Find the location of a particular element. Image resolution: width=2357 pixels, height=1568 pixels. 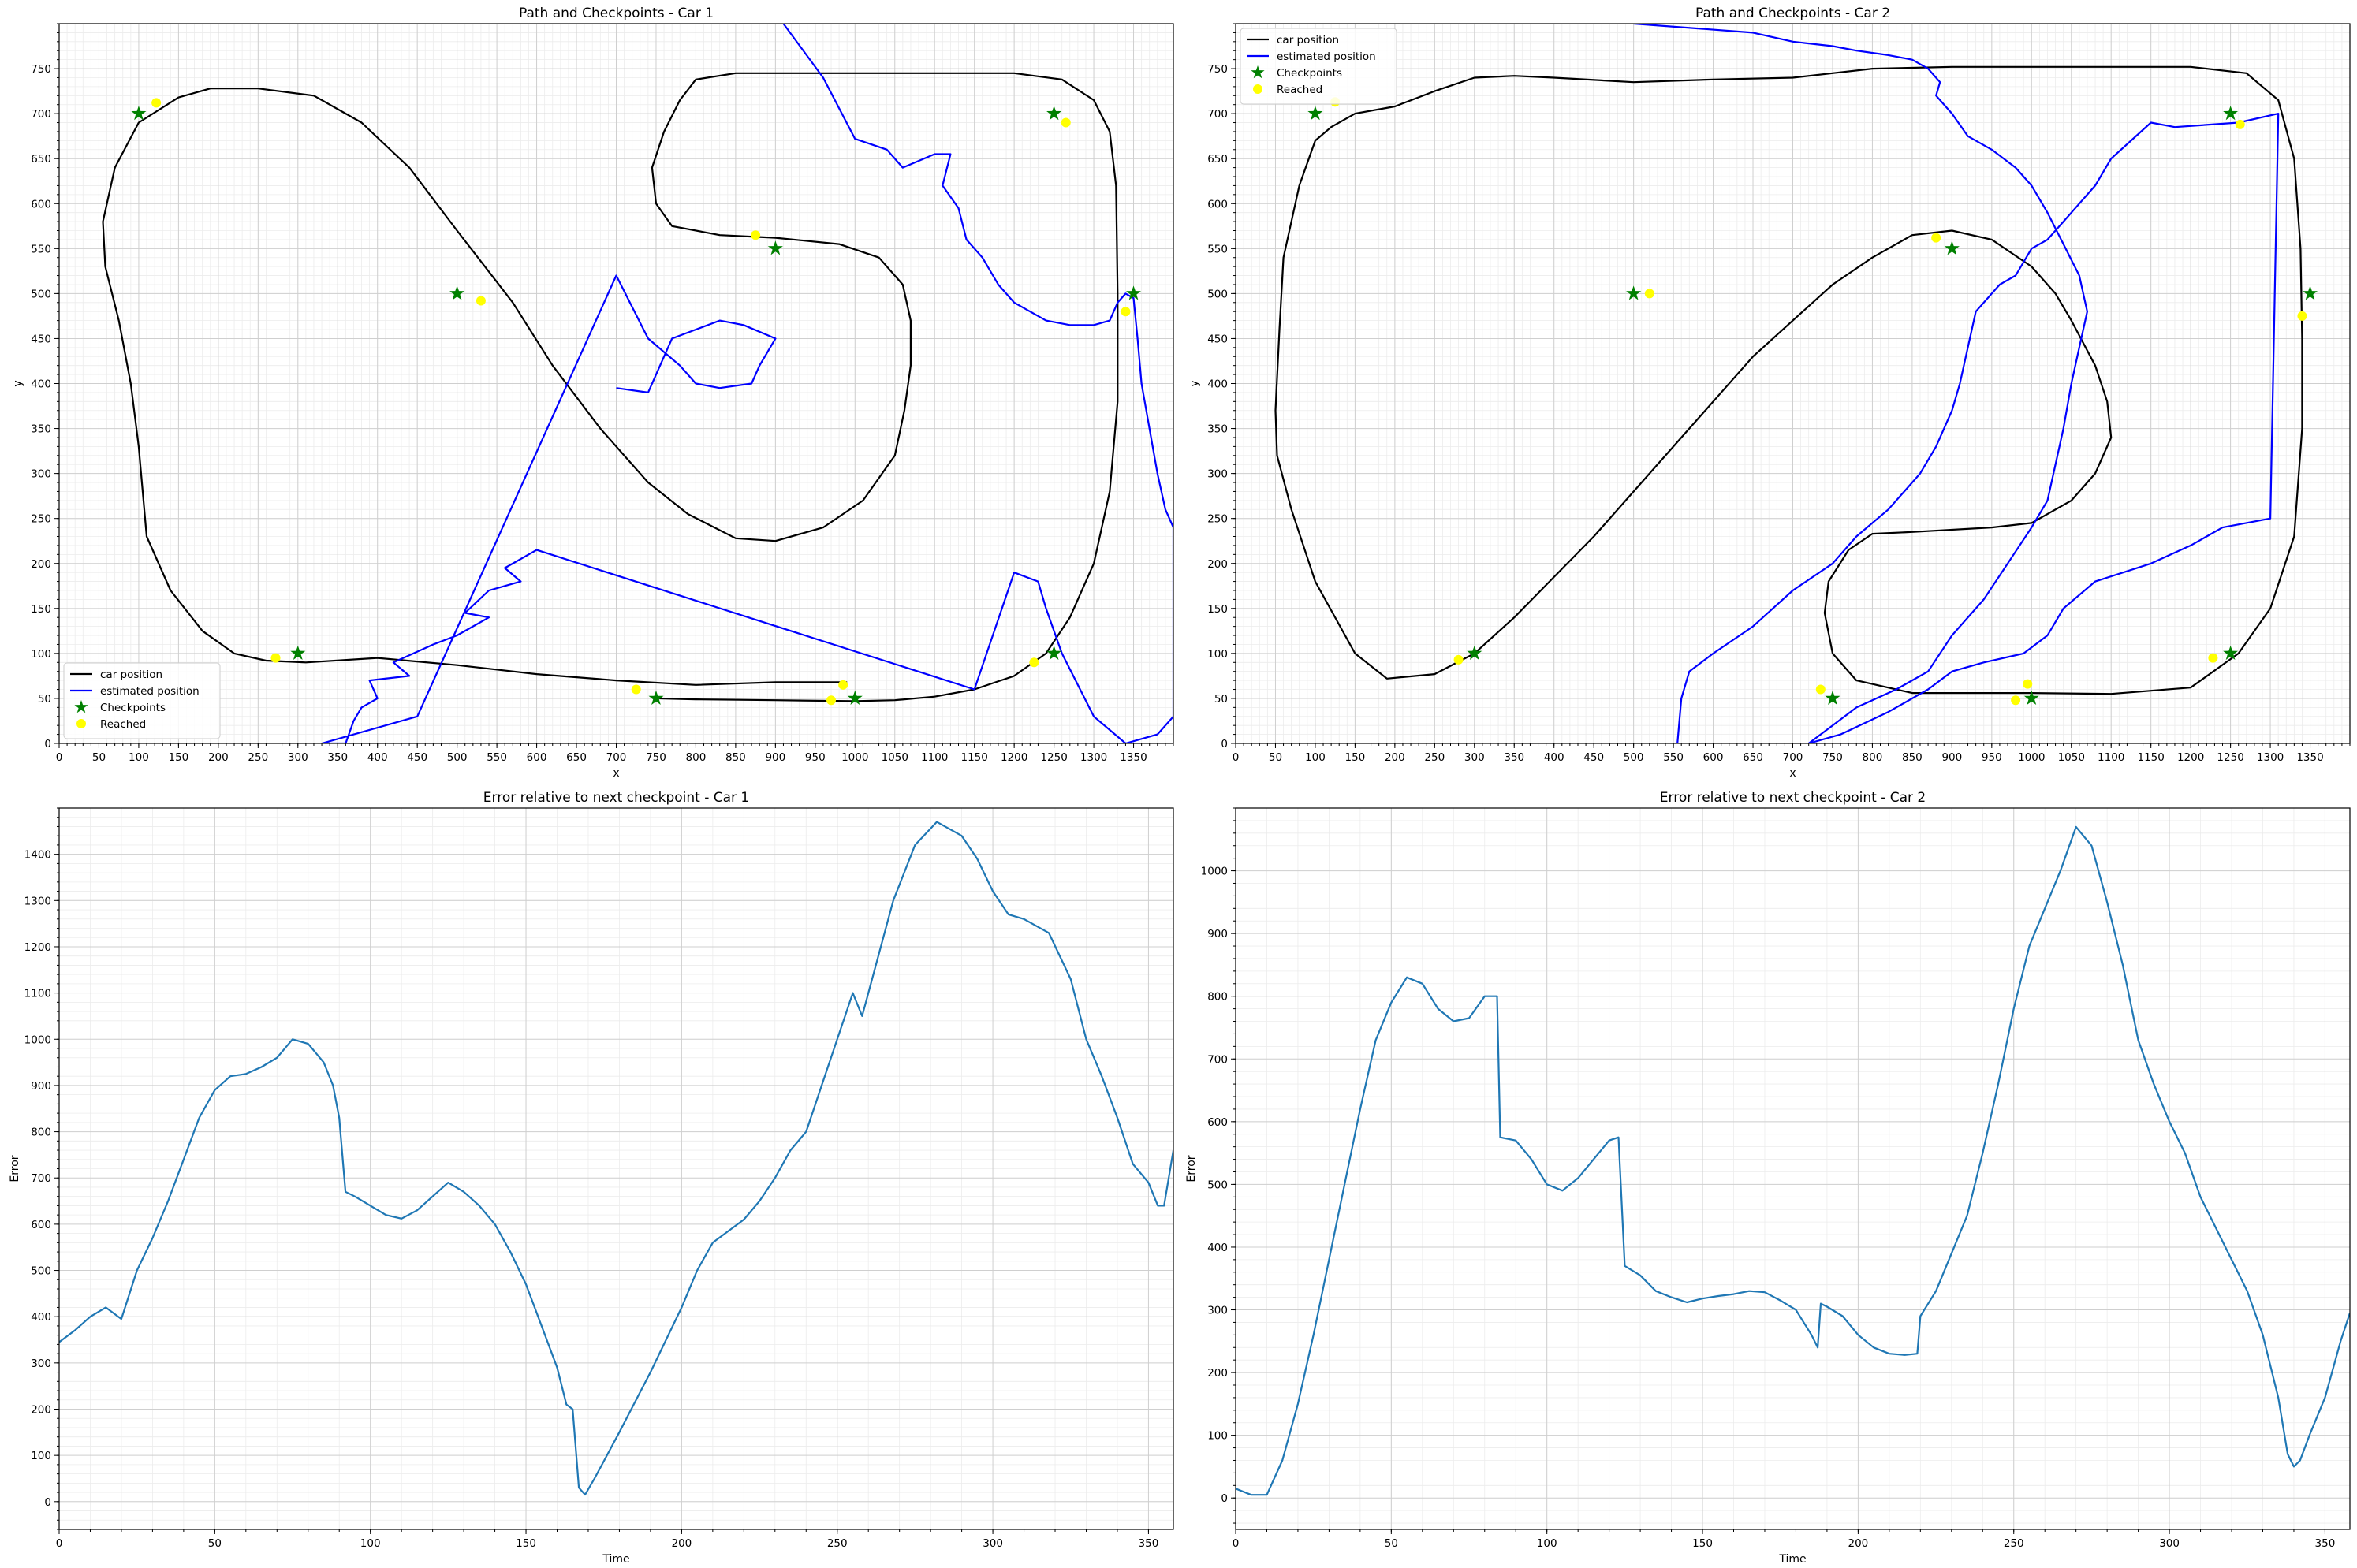

x-tick-label: 700 is located at coordinates (616, 757).